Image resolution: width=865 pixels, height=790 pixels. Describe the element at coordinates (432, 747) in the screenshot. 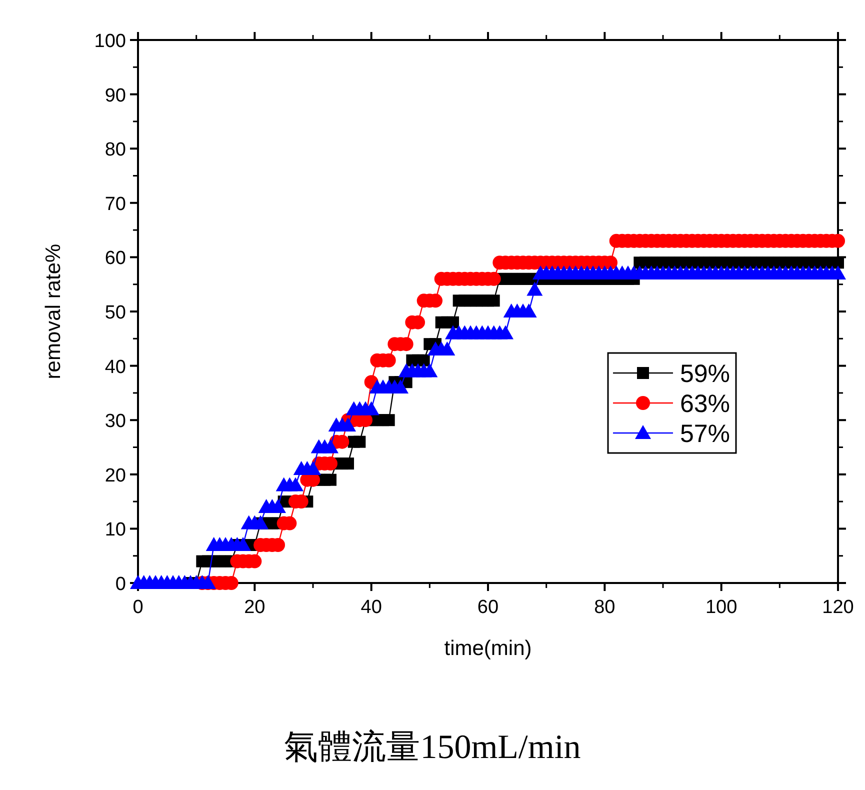

I see `text: 氣體流量150mL/min` at that location.